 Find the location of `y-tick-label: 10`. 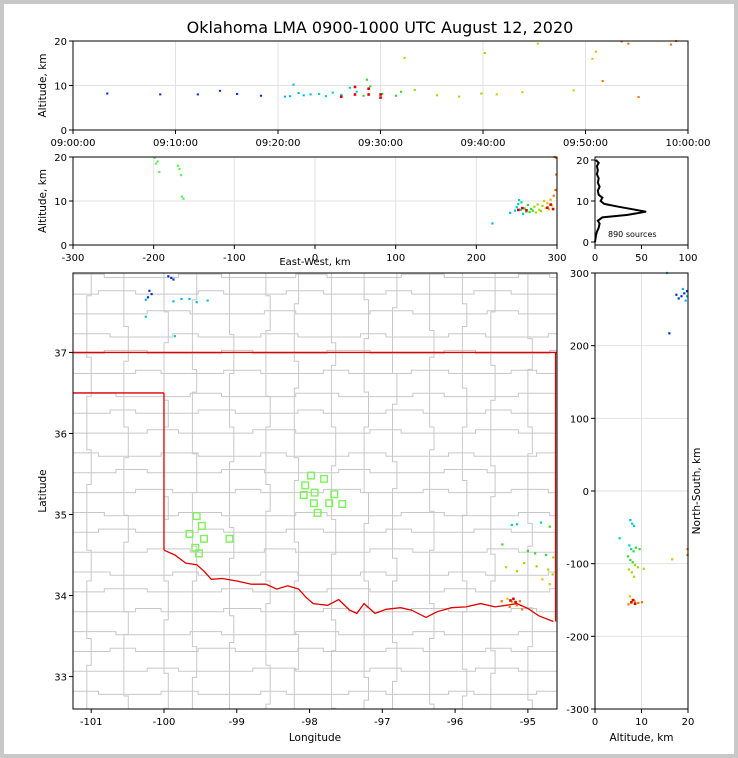

y-tick-label: 10 is located at coordinates (582, 202).